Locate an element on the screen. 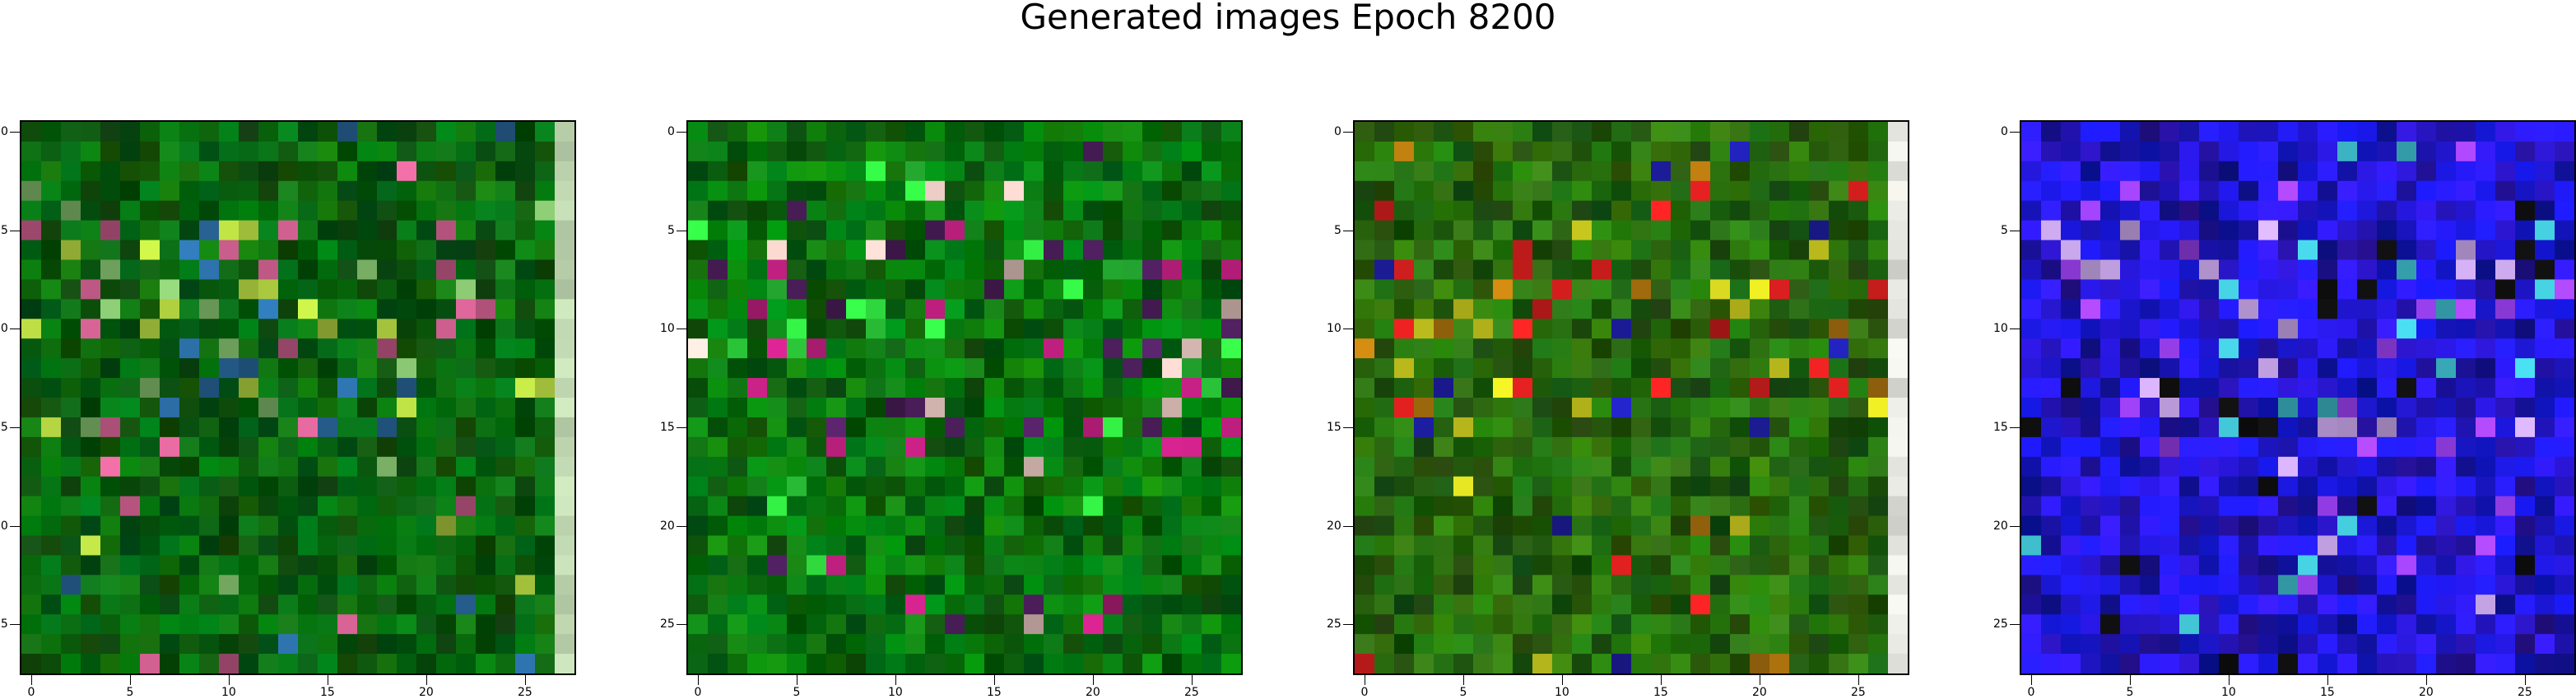 The width and height of the screenshot is (2576, 699). y-tick-mark is located at coordinates (15, 132).